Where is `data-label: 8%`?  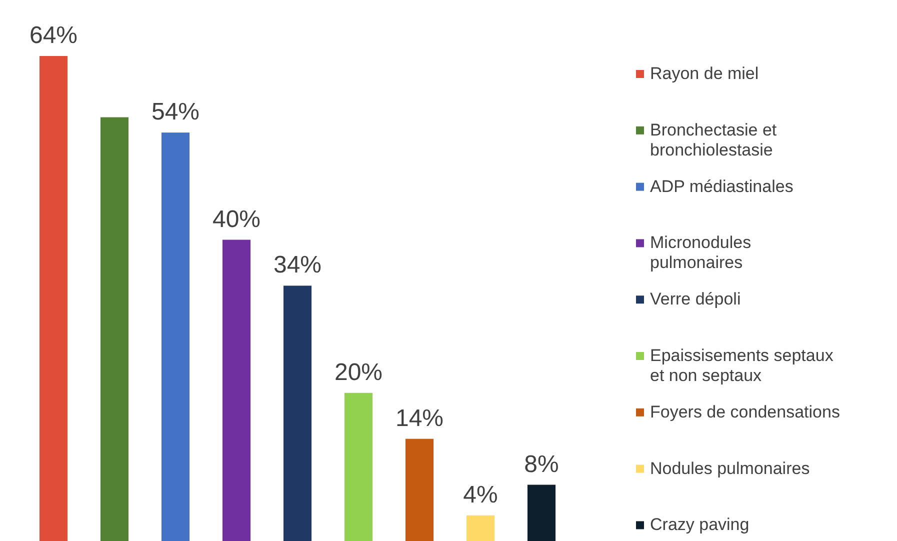
data-label: 8% is located at coordinates (541, 464).